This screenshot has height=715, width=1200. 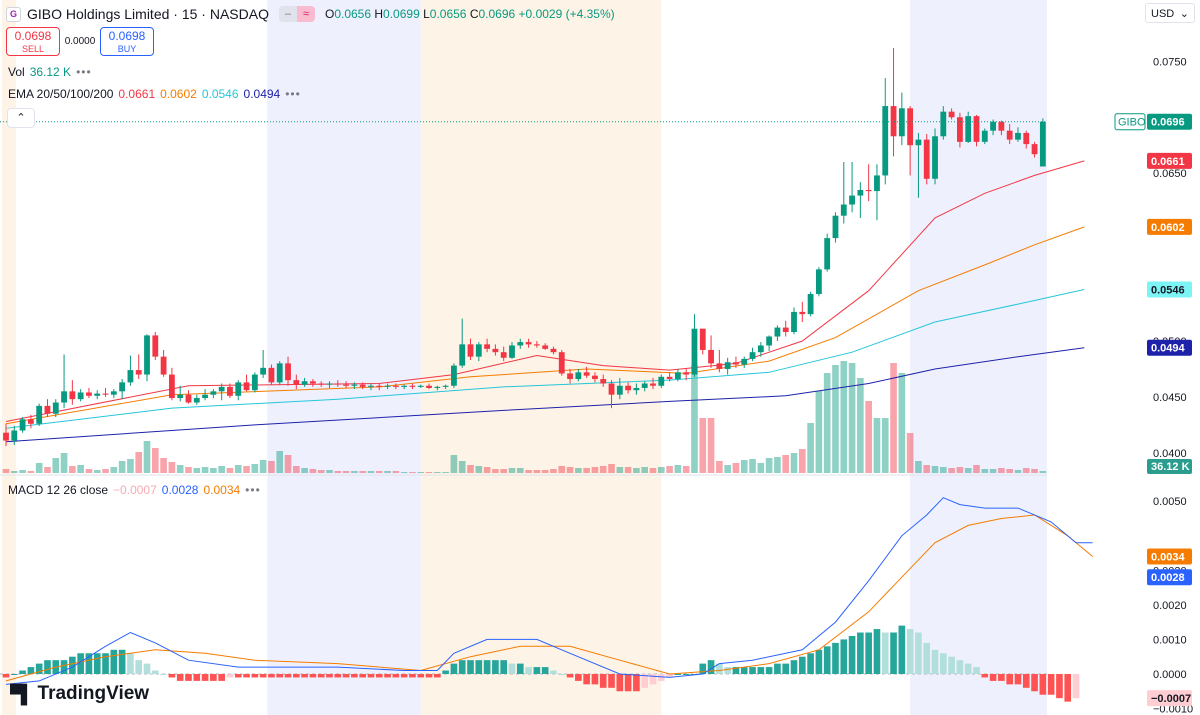 I want to click on chart-mode-toggle: – ≈, so click(x=296, y=14).